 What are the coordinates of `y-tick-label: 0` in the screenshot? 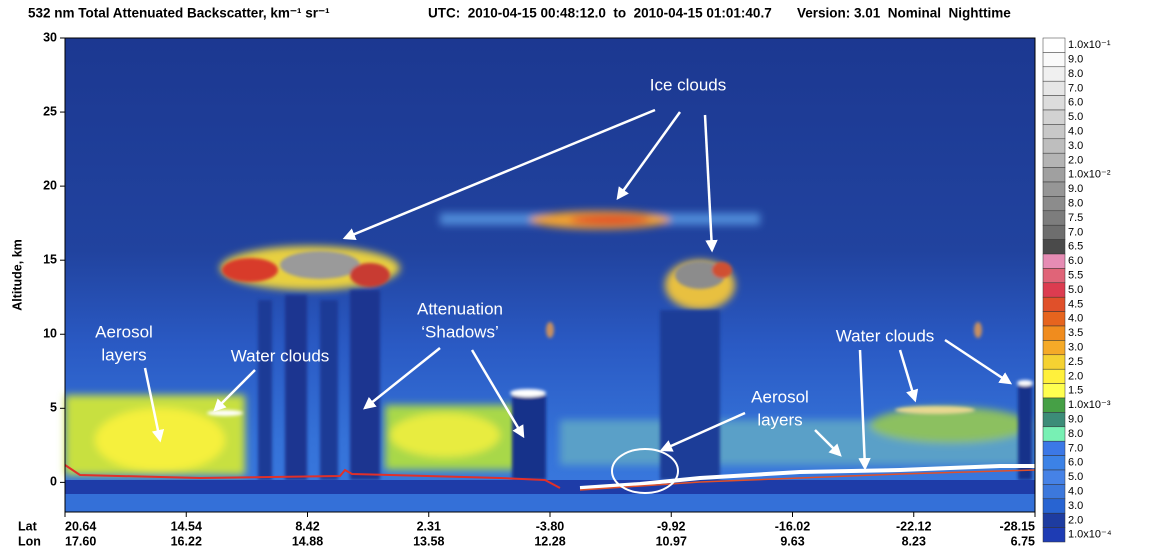 It's located at (53, 482).